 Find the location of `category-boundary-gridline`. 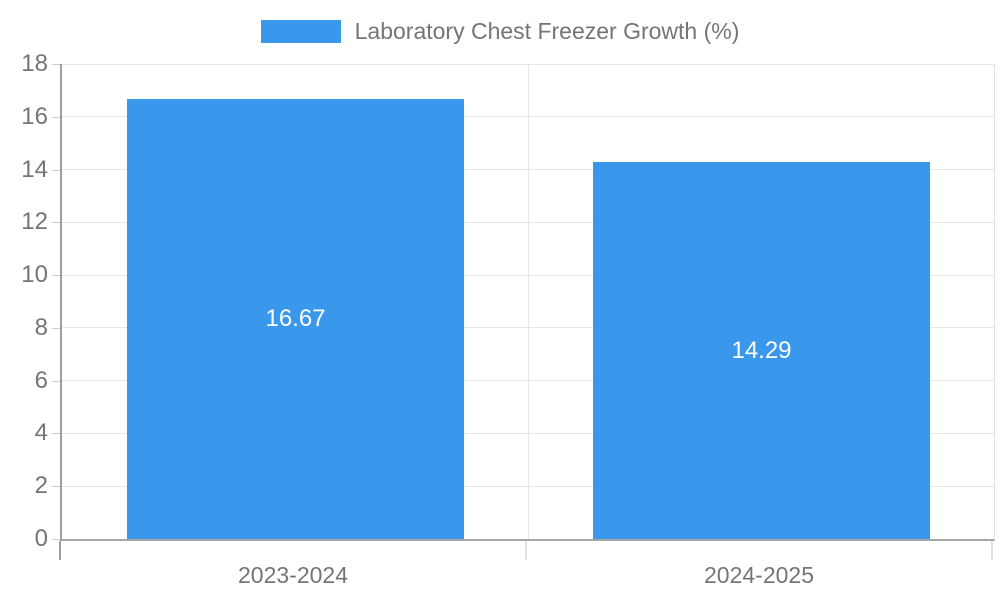

category-boundary-gridline is located at coordinates (528, 301).